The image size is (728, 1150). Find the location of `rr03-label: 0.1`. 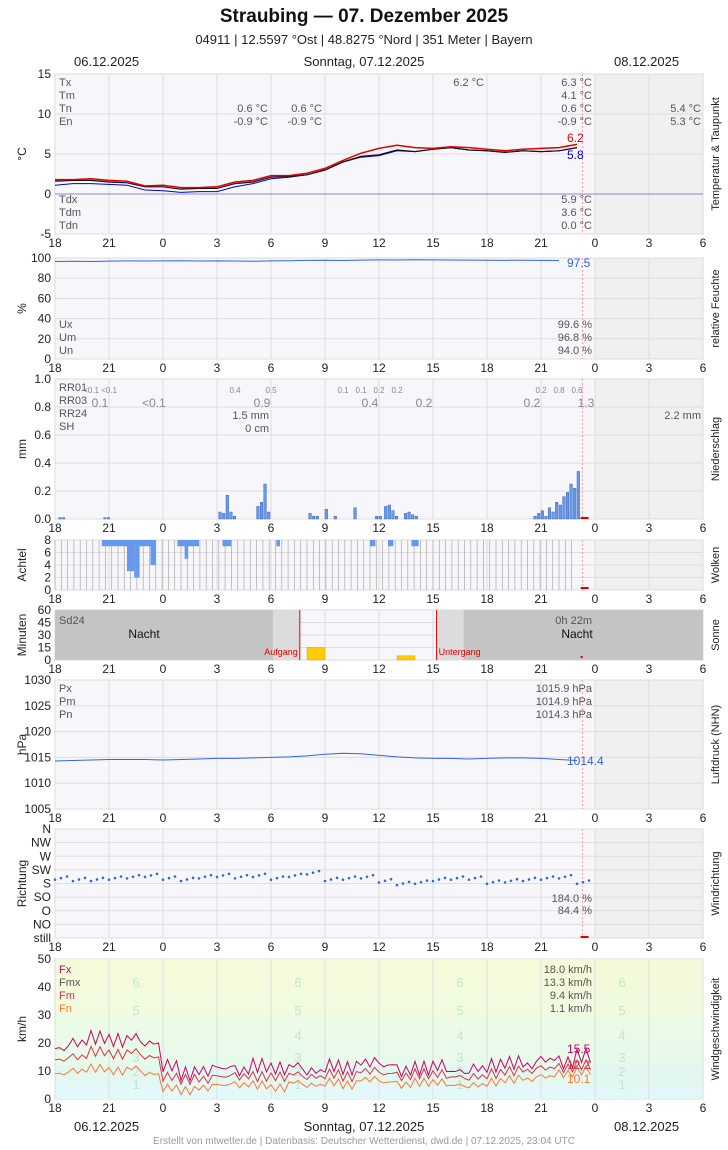

rr03-label: 0.1 is located at coordinates (100, 403).